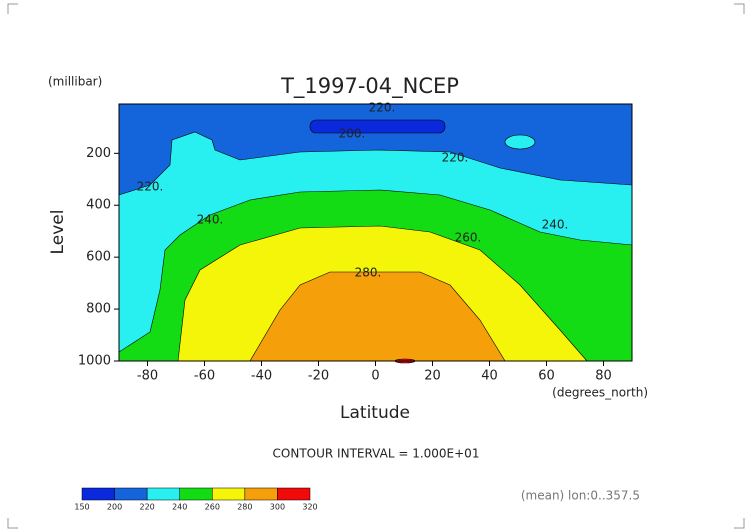  What do you see at coordinates (81, 507) in the screenshot?
I see `colorbar-label: 150` at bounding box center [81, 507].